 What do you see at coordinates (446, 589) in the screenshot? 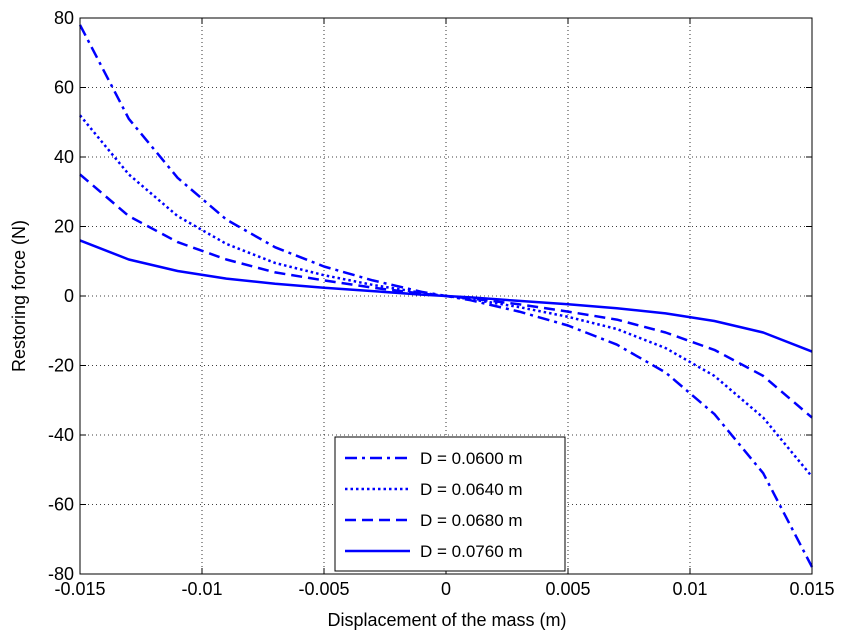
I see `x-tick-label: 0` at bounding box center [446, 589].